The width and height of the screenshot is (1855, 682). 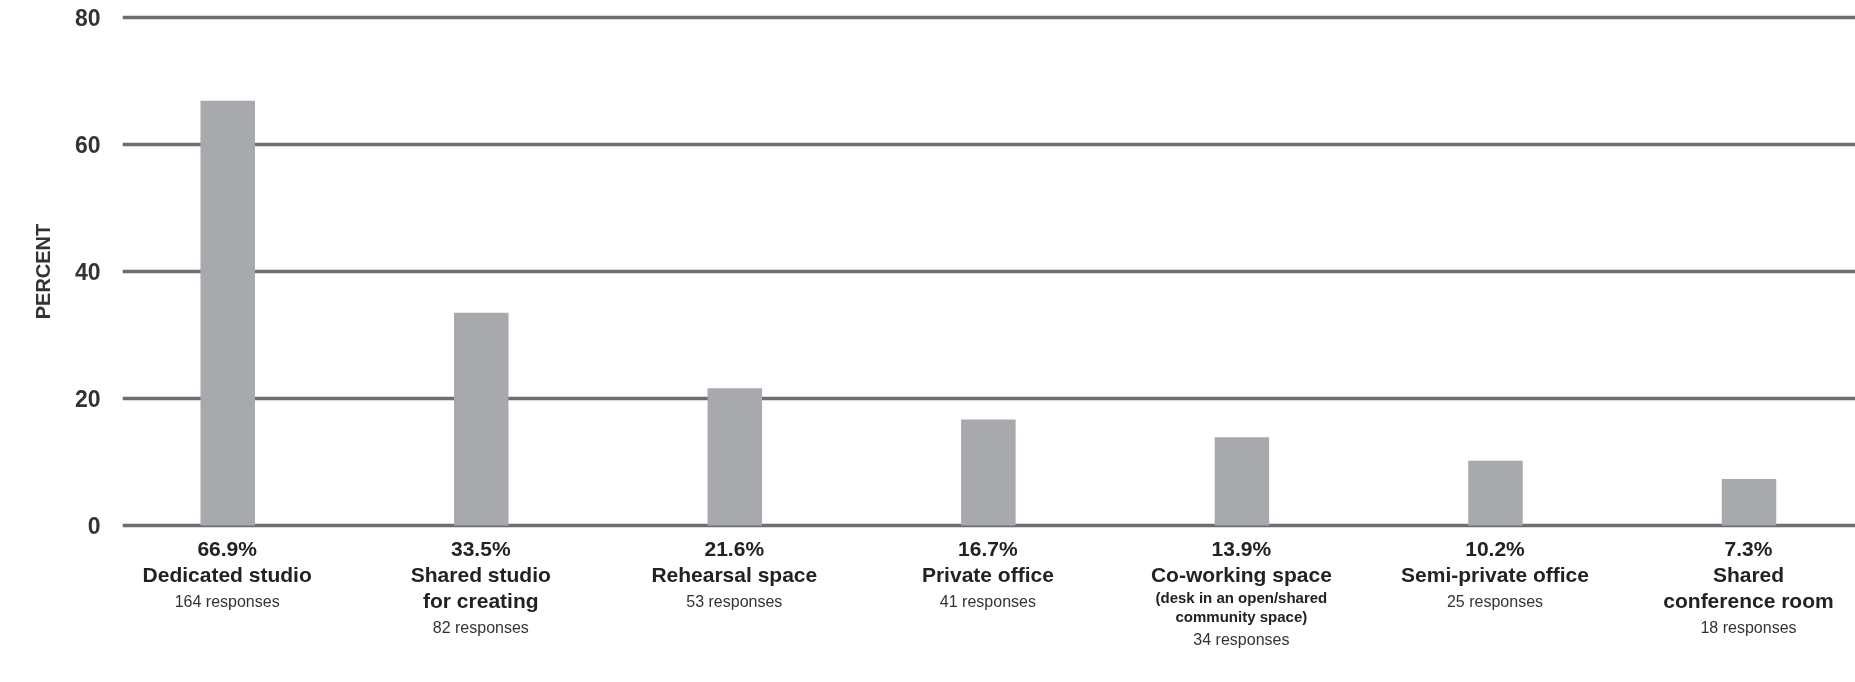 I want to click on data-label: 66.9%, so click(x=227, y=549).